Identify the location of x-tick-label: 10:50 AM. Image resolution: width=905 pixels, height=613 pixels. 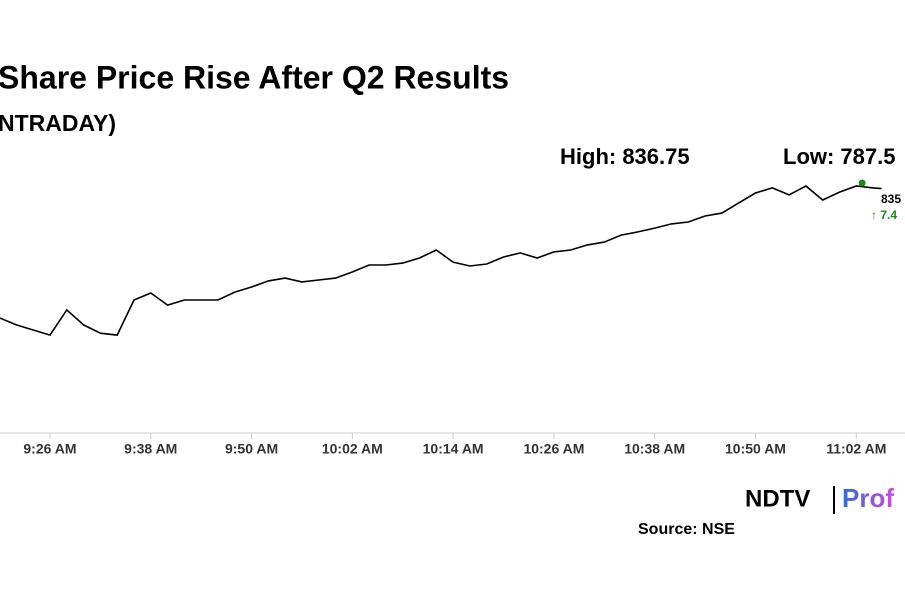
(755, 449).